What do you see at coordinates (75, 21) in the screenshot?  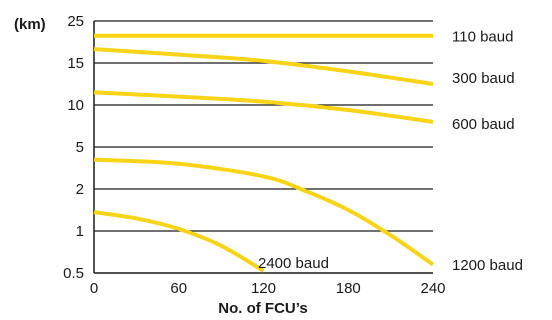 I see `y-tick-label: 25` at bounding box center [75, 21].